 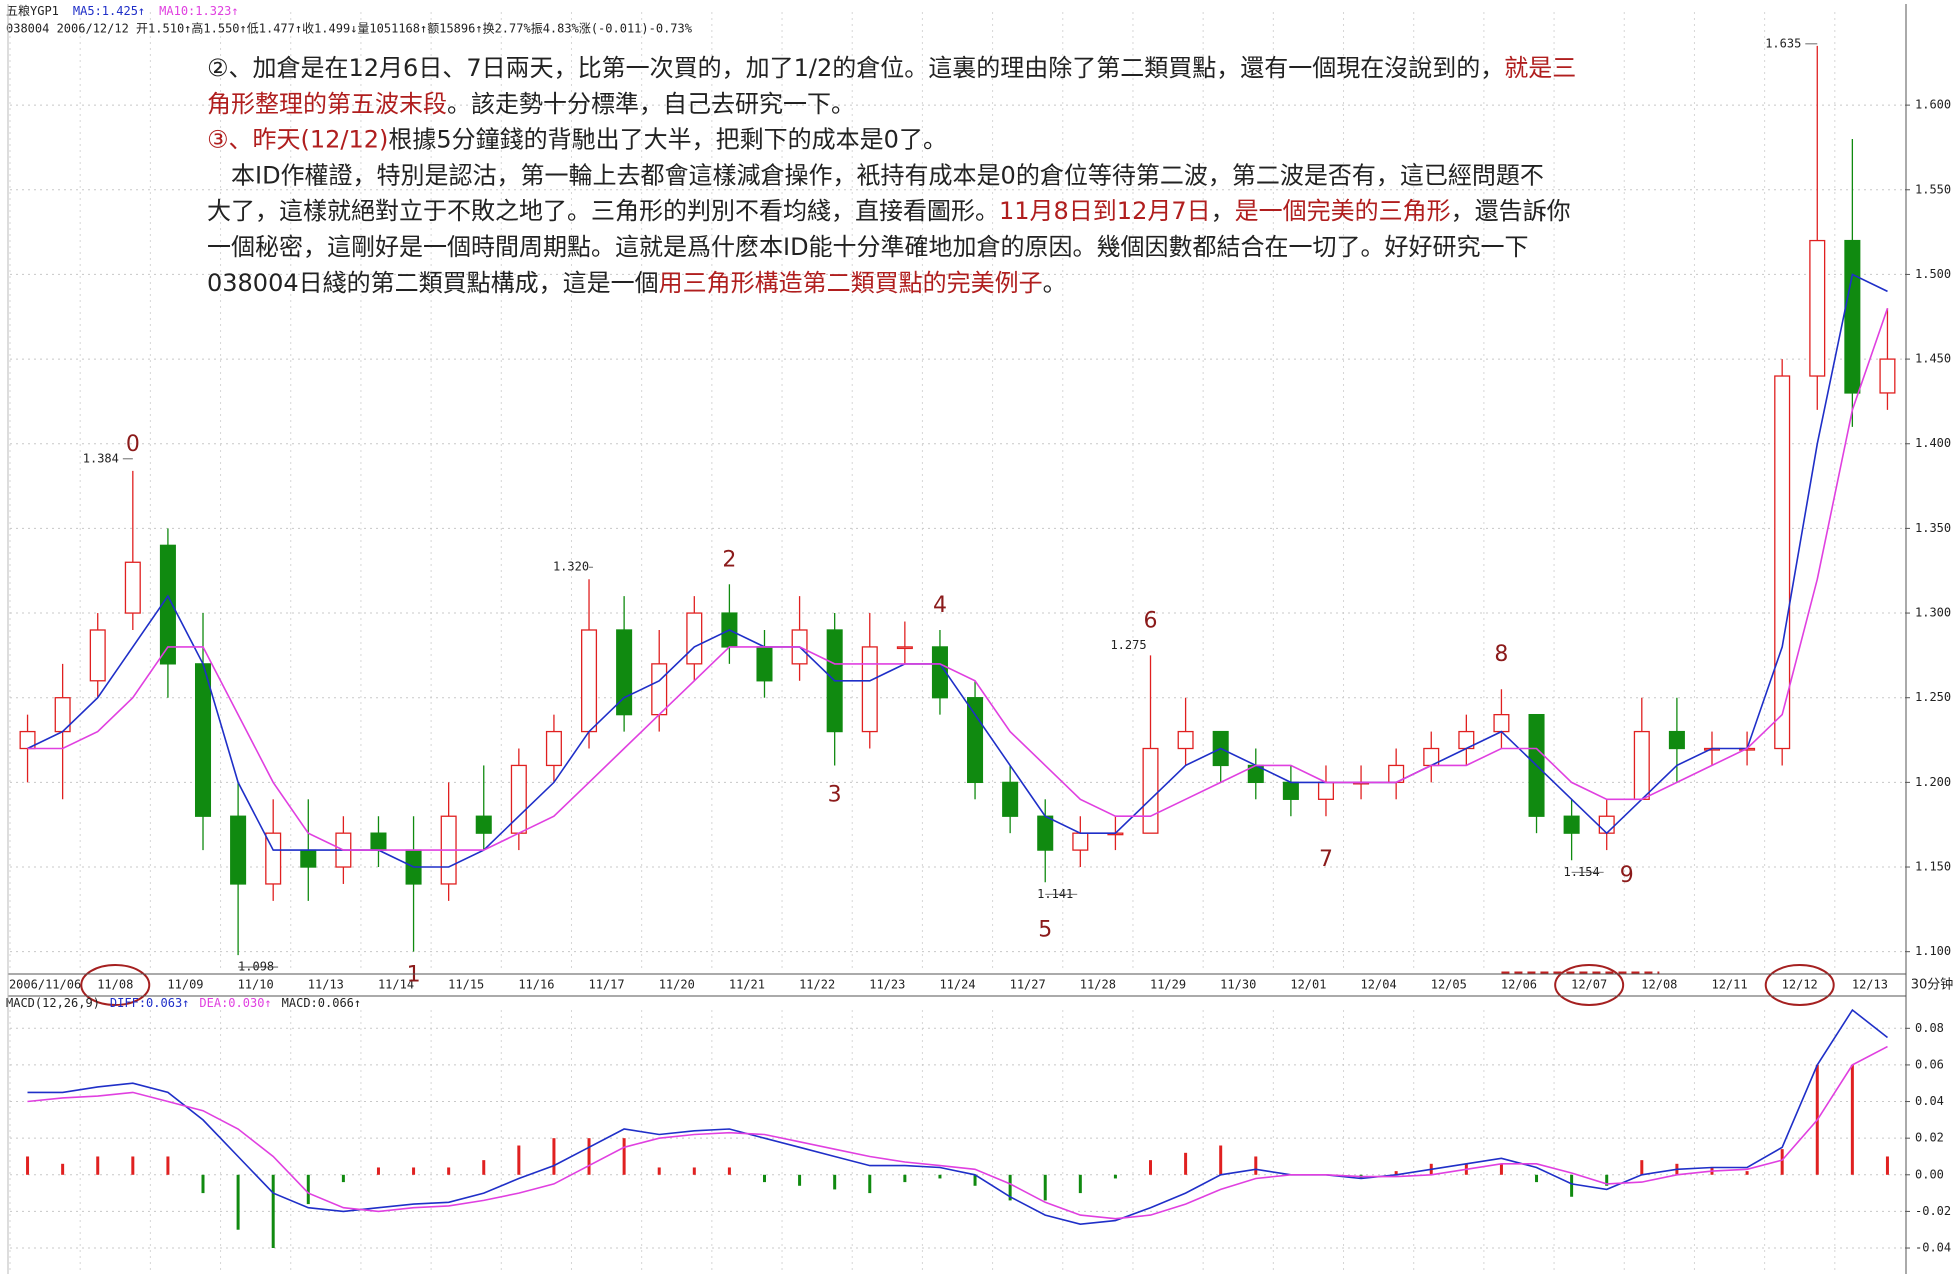 What do you see at coordinates (835, 794) in the screenshot?
I see `wave-label: 3` at bounding box center [835, 794].